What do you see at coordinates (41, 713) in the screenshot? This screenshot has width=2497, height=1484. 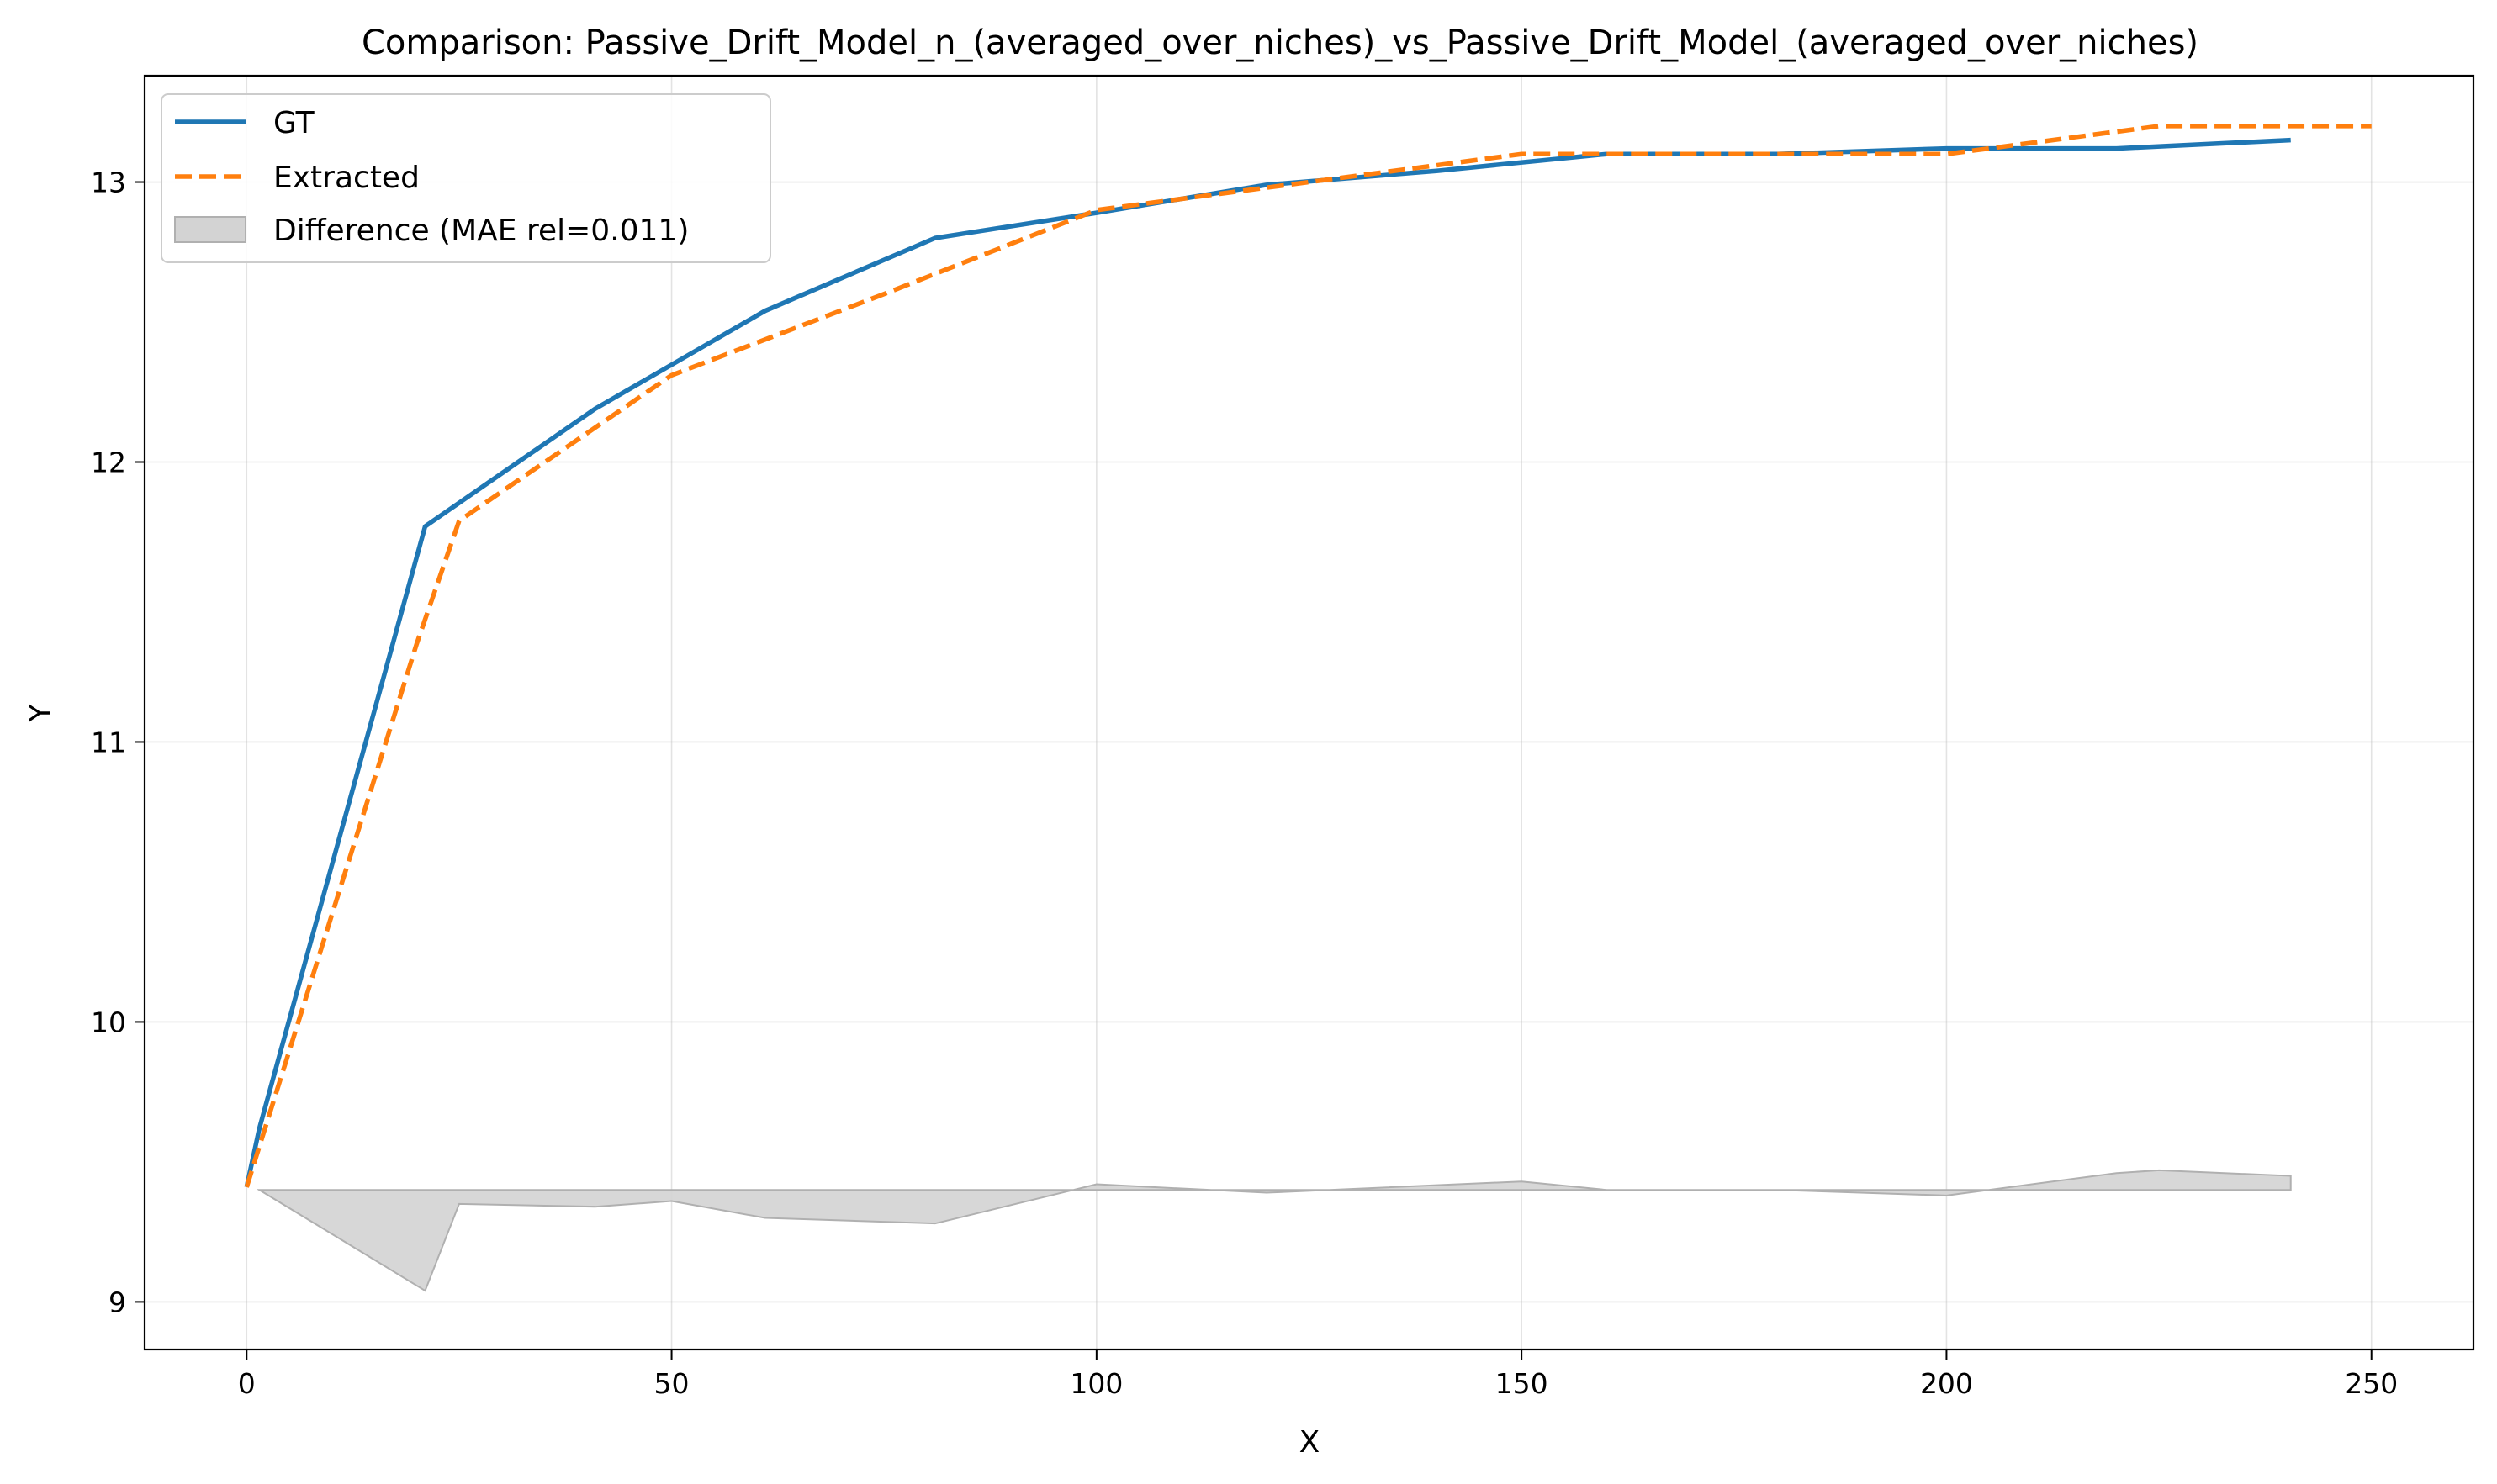 I see `y-axis-label: Y` at bounding box center [41, 713].